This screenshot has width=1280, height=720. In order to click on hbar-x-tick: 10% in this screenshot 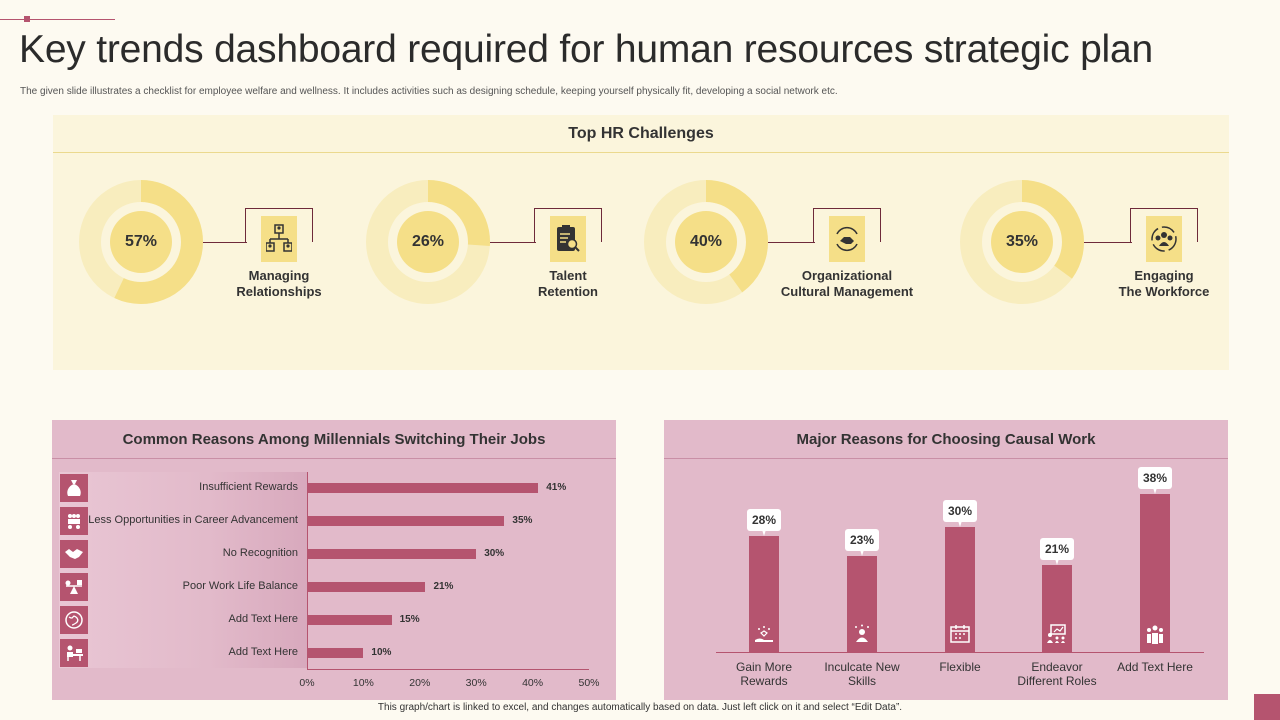, I will do `click(363, 683)`.